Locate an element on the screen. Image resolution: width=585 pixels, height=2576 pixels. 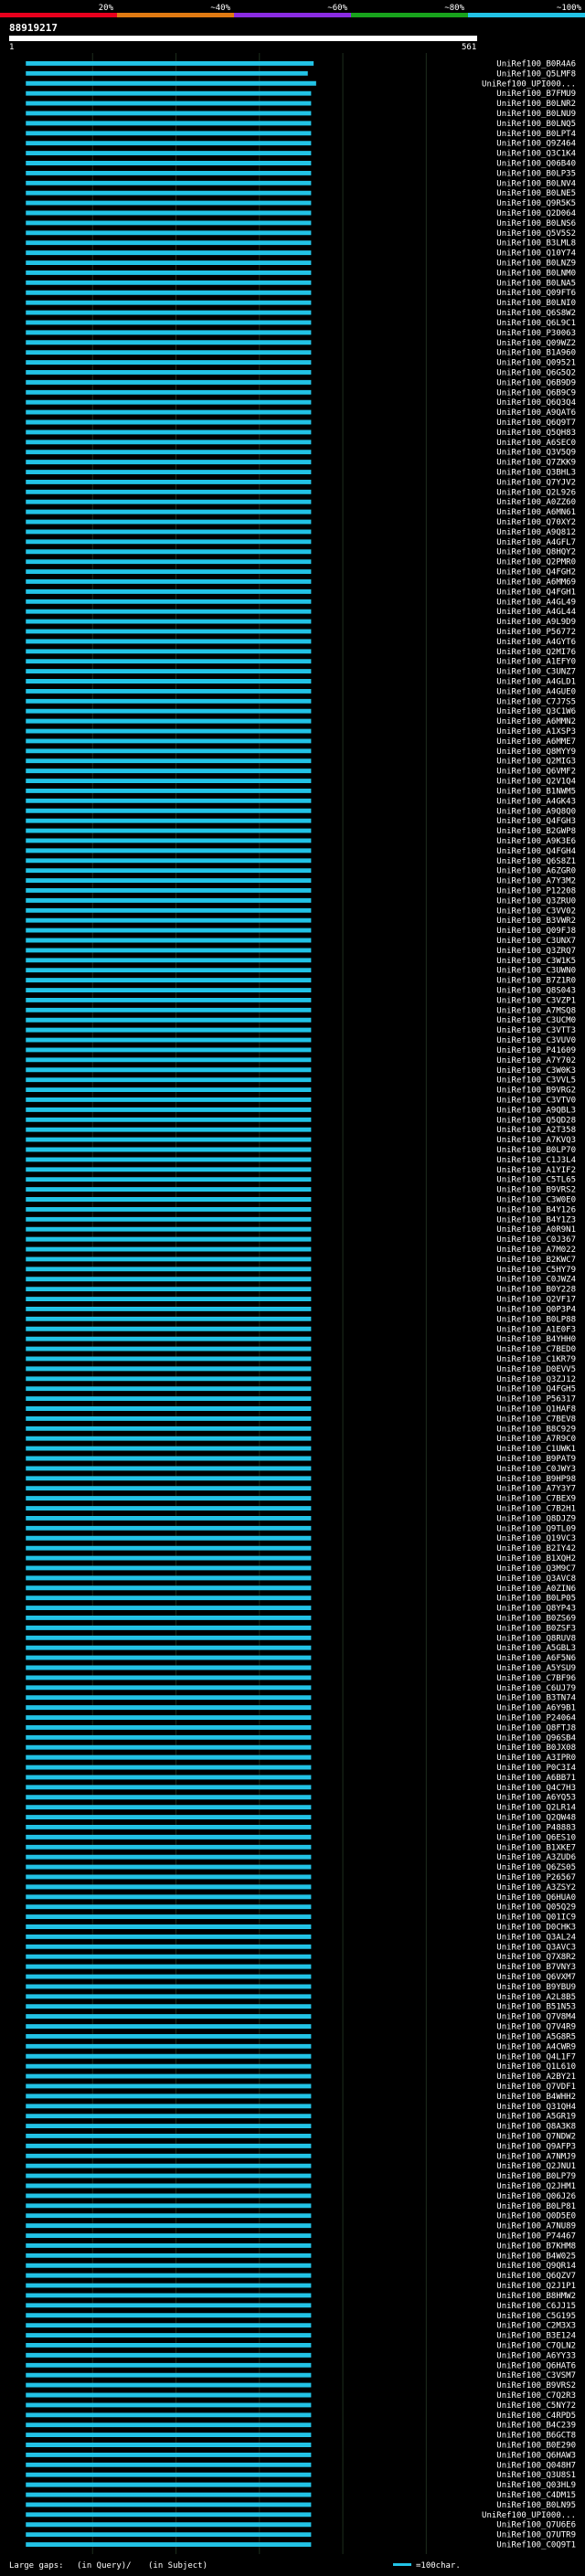
hit-label: UniRef100_C0JWY3 is located at coordinates (536, 1469).